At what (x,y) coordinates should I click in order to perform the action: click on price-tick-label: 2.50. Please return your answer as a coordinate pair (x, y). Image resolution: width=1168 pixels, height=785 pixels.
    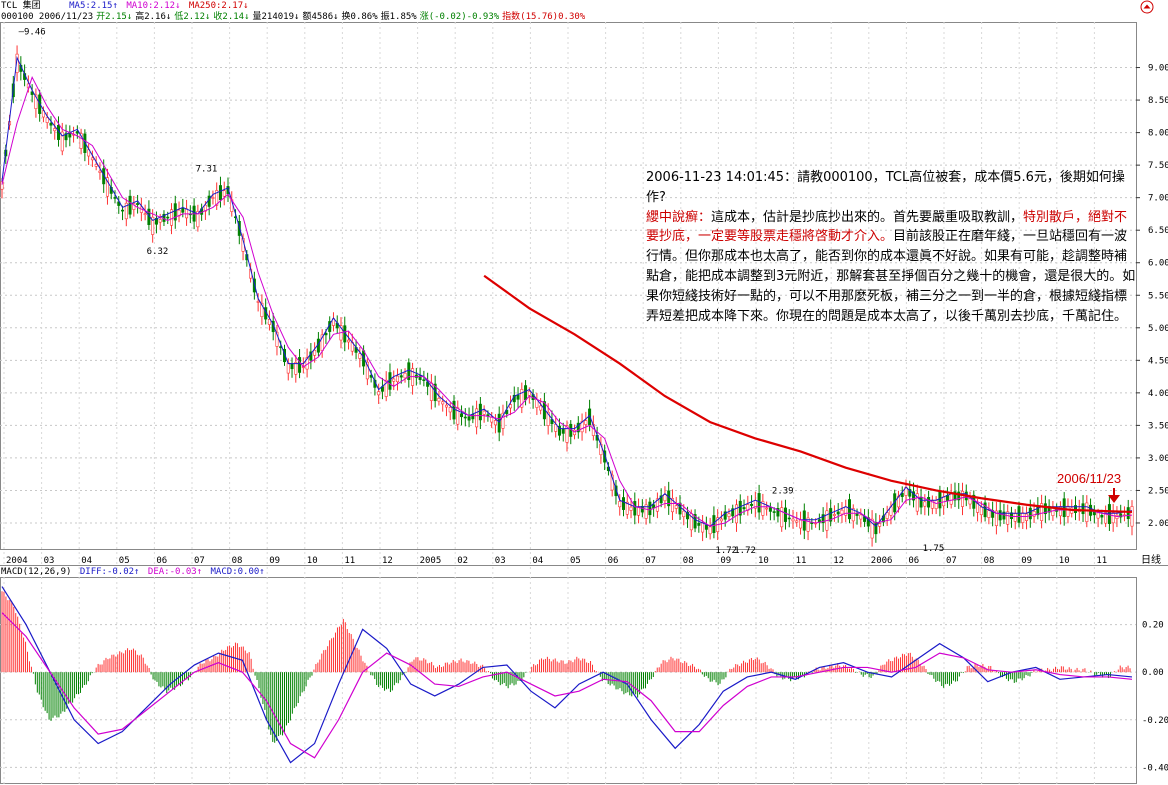
    Looking at the image, I should click on (1158, 491).